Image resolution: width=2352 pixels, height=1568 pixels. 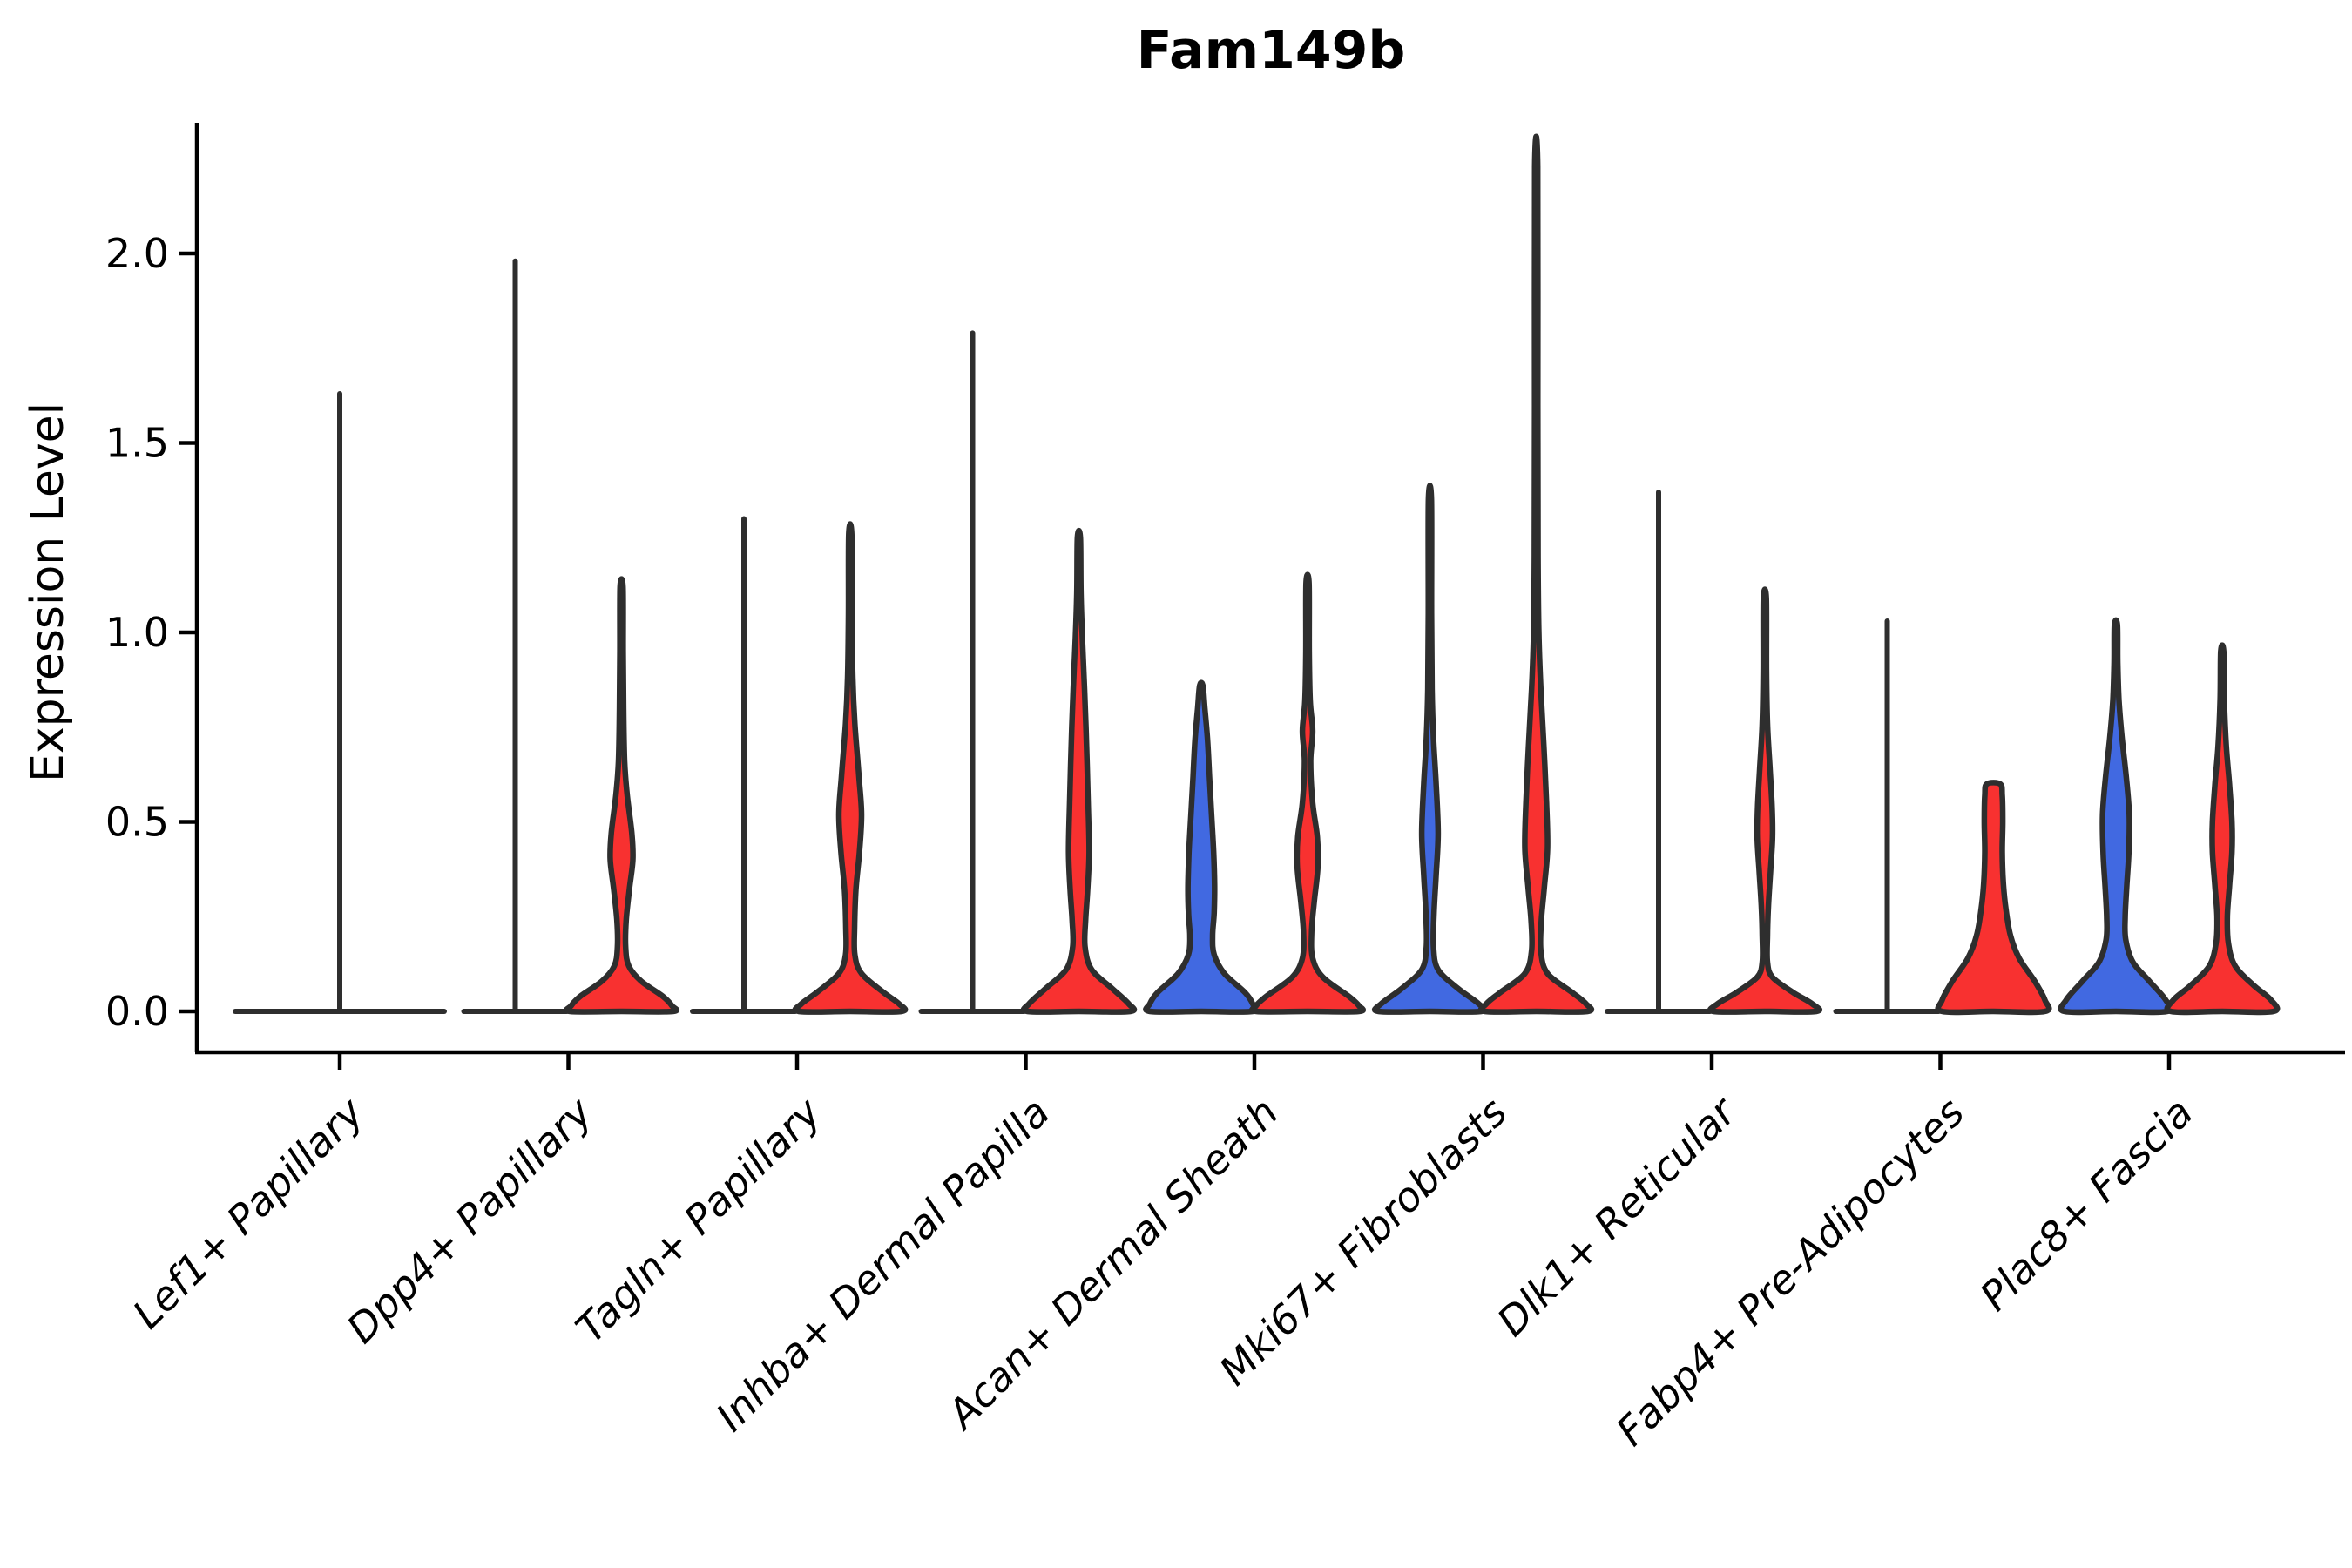 What do you see at coordinates (698, 1220) in the screenshot?
I see `x-tick-label-2: Tagln+ Papillary` at bounding box center [698, 1220].